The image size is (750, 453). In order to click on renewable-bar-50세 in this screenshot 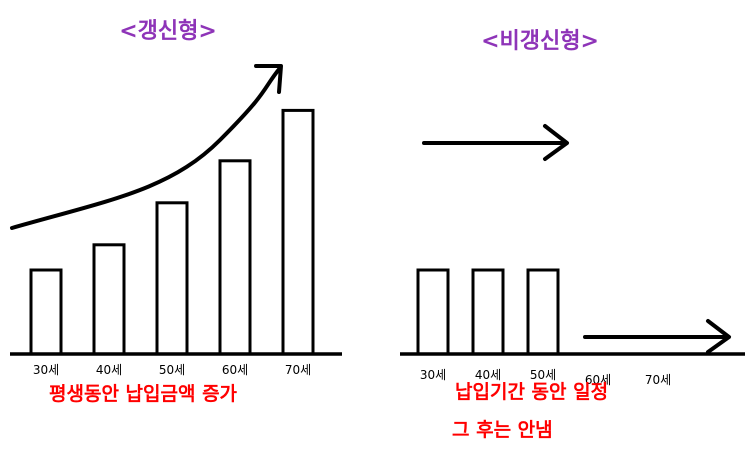, I will do `click(172, 278)`.